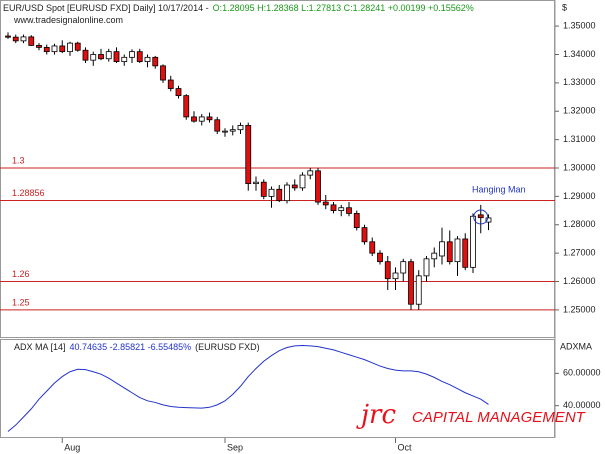 This screenshot has width=605, height=454. What do you see at coordinates (579, 167) in the screenshot?
I see `y-tick-label: 1.30000` at bounding box center [579, 167].